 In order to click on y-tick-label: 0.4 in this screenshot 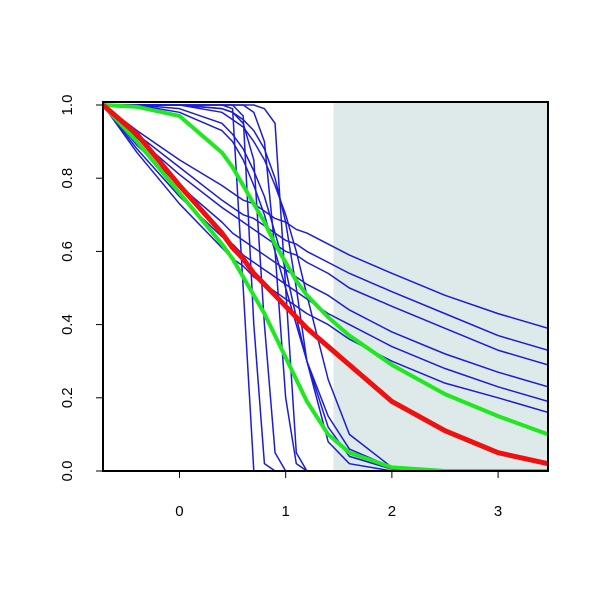, I will do `click(67, 324)`.